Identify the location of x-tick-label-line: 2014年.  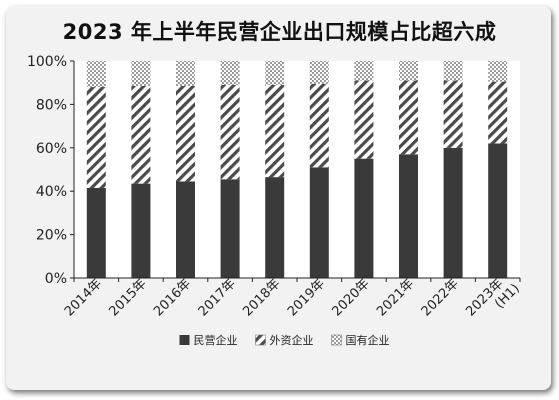
(83, 297).